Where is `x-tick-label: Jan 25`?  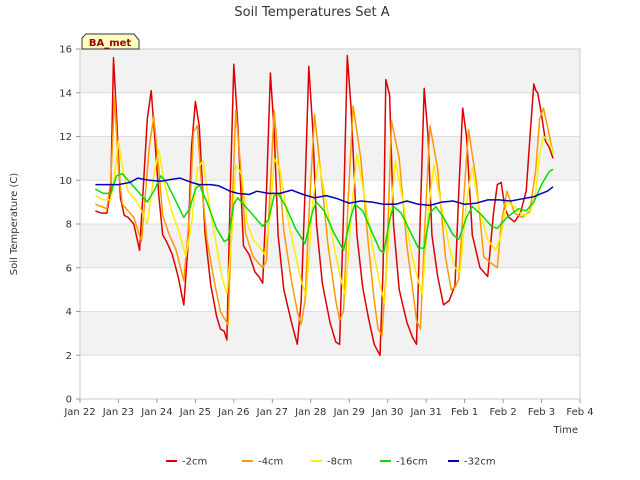
x-tick-label: Jan 25 is located at coordinates (195, 412).